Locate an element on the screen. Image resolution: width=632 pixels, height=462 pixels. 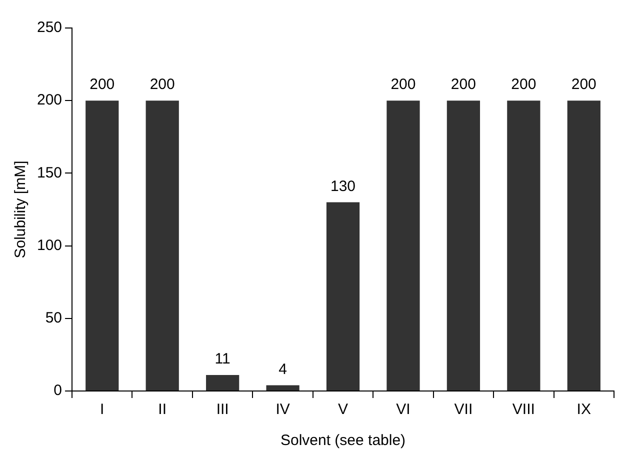
y-tick-label: 200 is located at coordinates (49, 100).